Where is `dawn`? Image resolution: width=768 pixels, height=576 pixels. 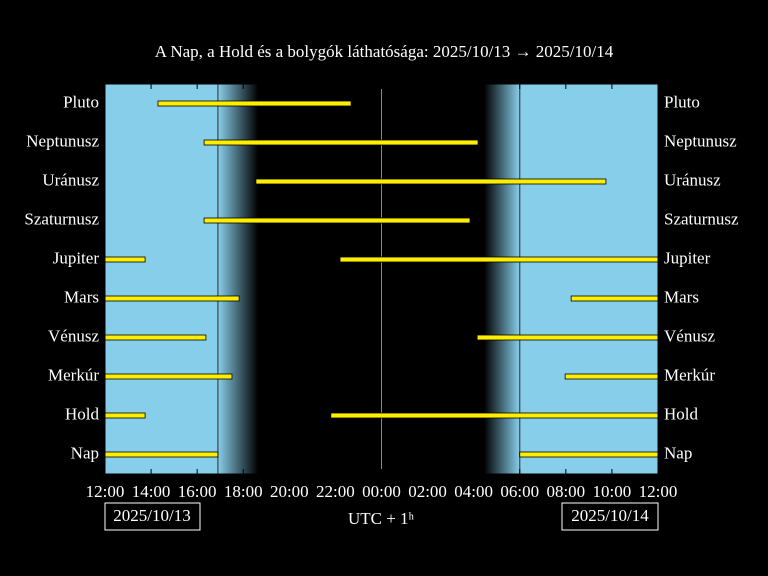
dawn is located at coordinates (502, 279).